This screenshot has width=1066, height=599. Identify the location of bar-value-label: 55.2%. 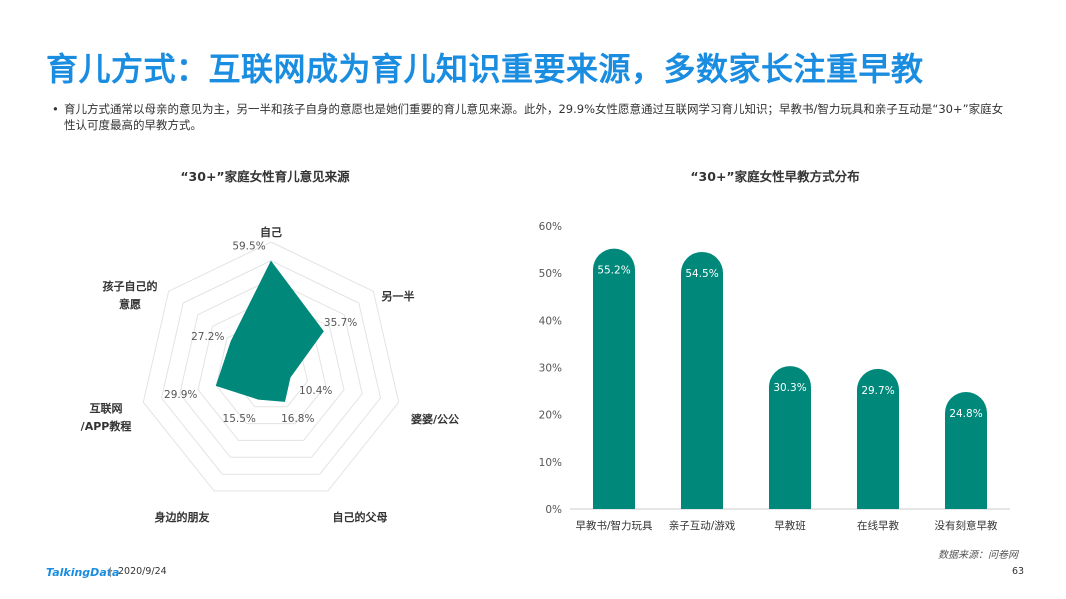
(613, 271).